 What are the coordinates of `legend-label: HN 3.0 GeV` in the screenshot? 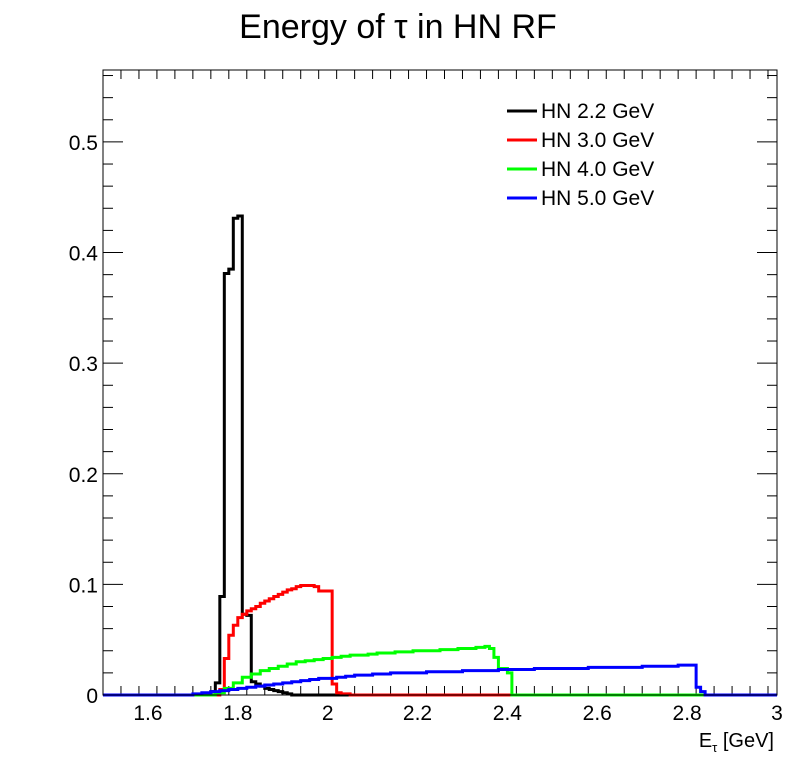 It's located at (597, 140).